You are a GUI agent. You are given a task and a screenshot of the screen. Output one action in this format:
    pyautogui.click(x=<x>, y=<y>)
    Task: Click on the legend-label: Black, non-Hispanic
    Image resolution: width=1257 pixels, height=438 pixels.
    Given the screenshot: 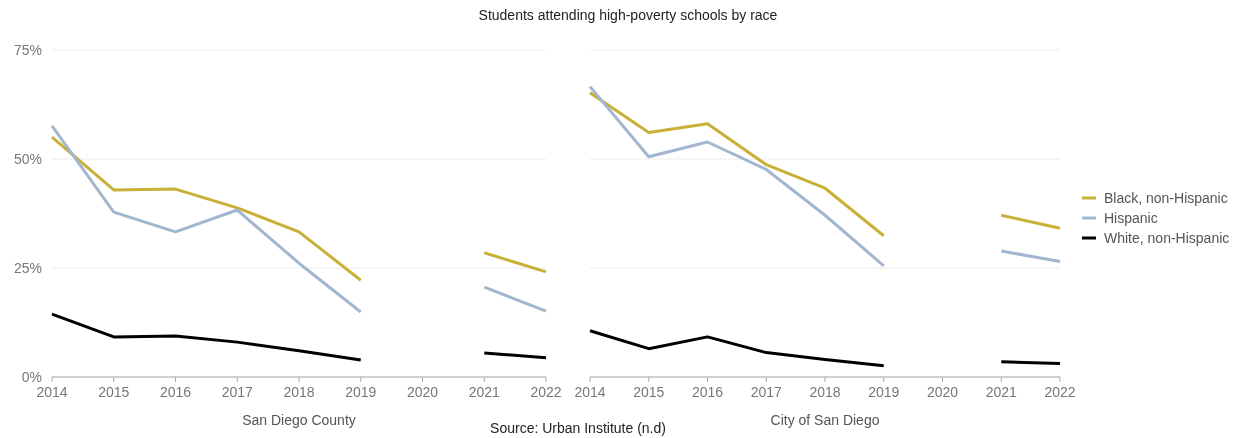 What is the action you would take?
    pyautogui.click(x=1166, y=197)
    